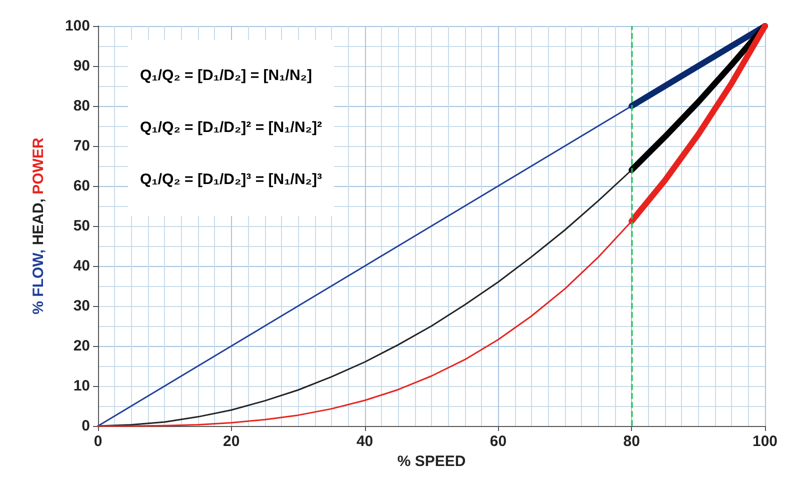 The image size is (801, 497). What do you see at coordinates (81, 226) in the screenshot?
I see `y-tick-label: 50` at bounding box center [81, 226].